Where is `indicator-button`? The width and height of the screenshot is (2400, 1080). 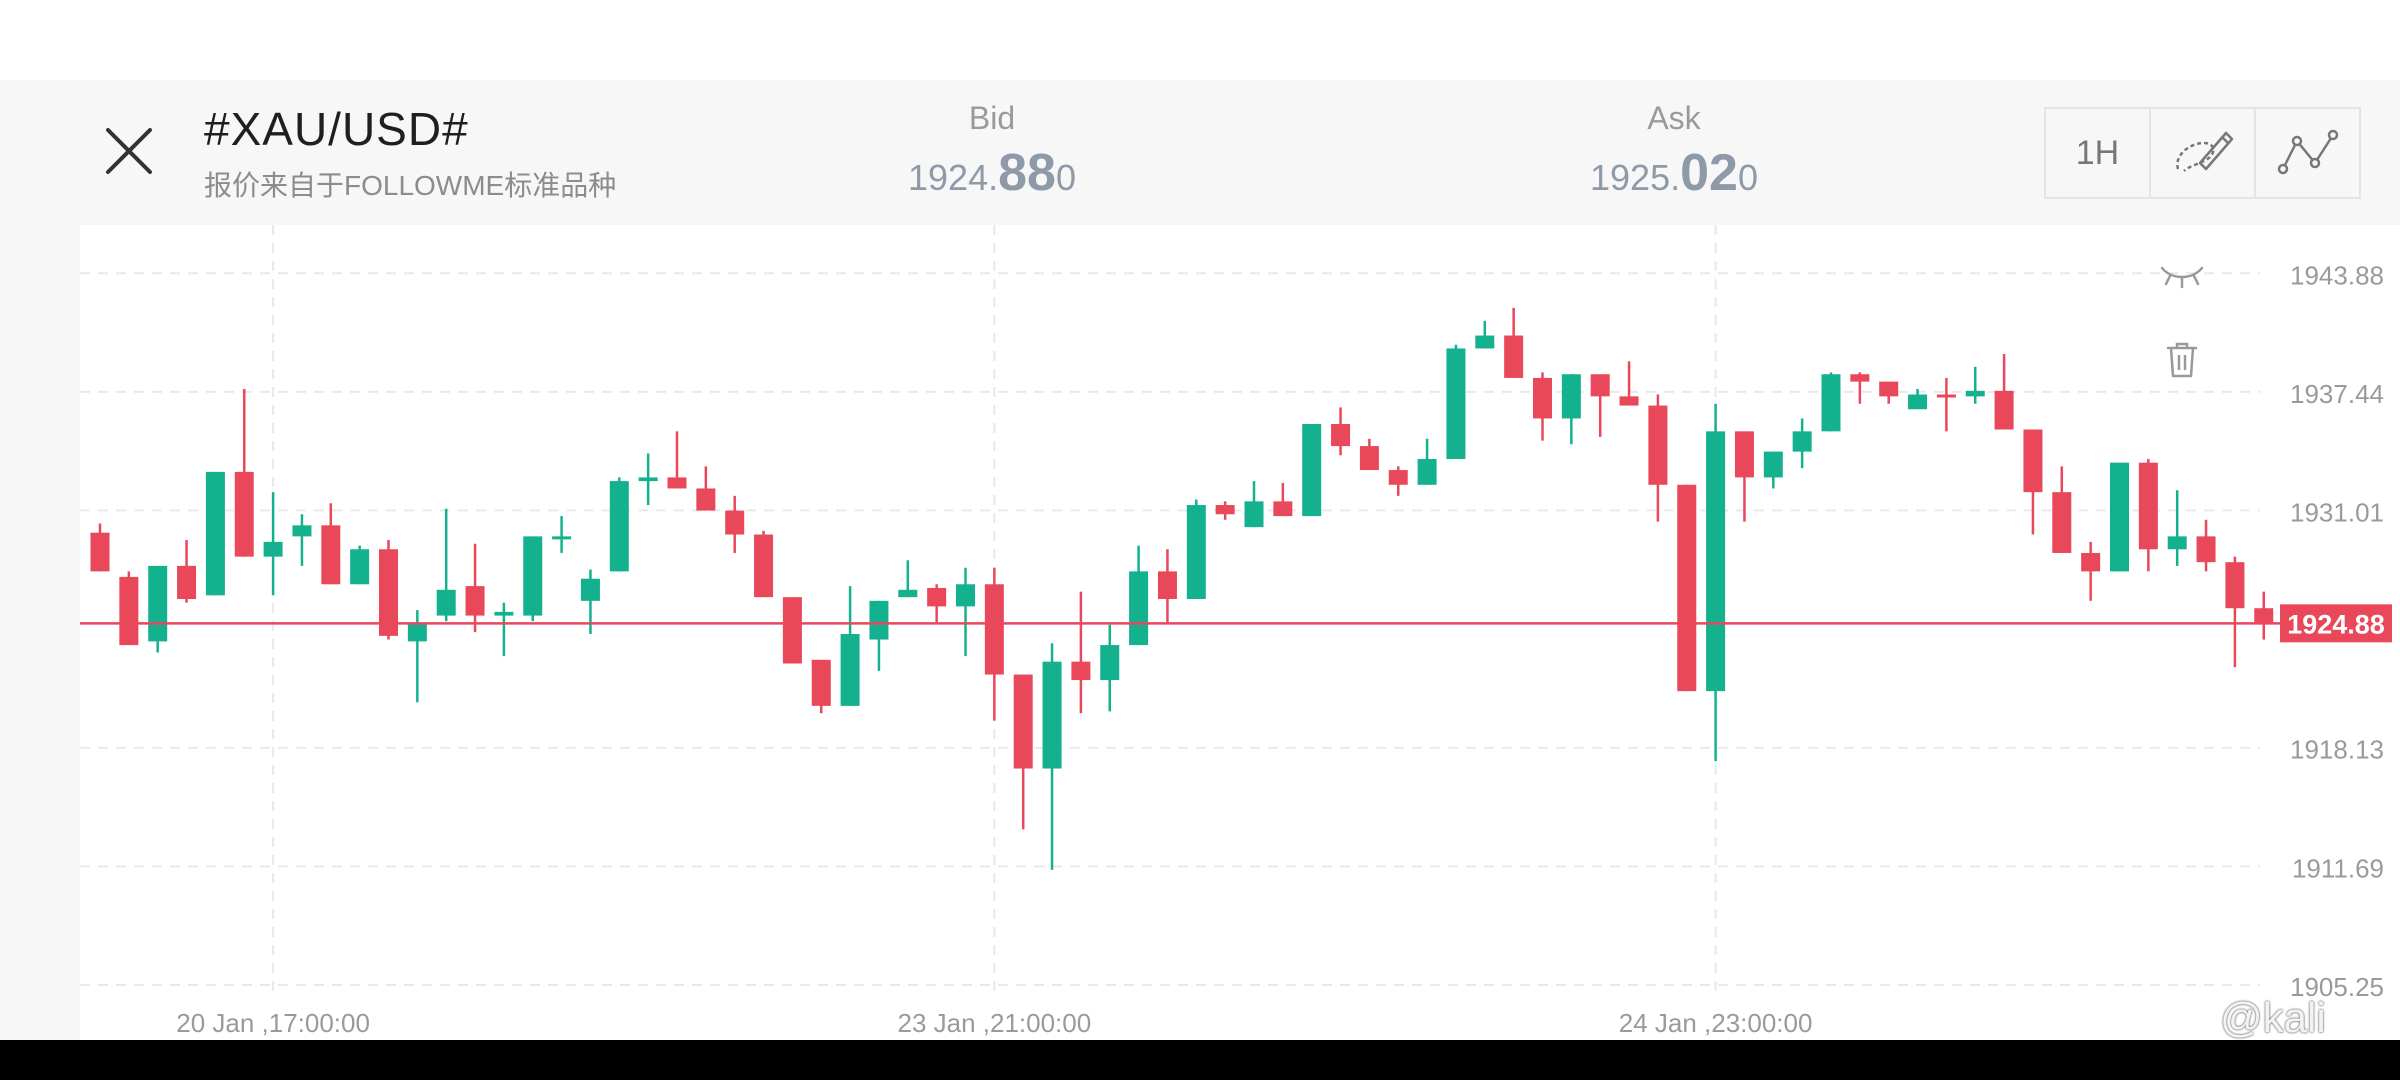 indicator-button is located at coordinates (2307, 153).